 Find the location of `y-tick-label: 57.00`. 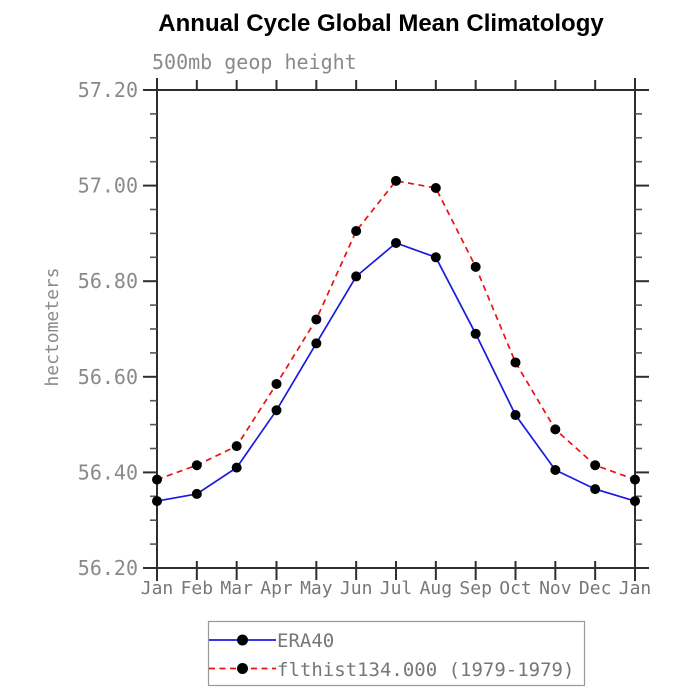

y-tick-label: 57.00 is located at coordinates (108, 186).